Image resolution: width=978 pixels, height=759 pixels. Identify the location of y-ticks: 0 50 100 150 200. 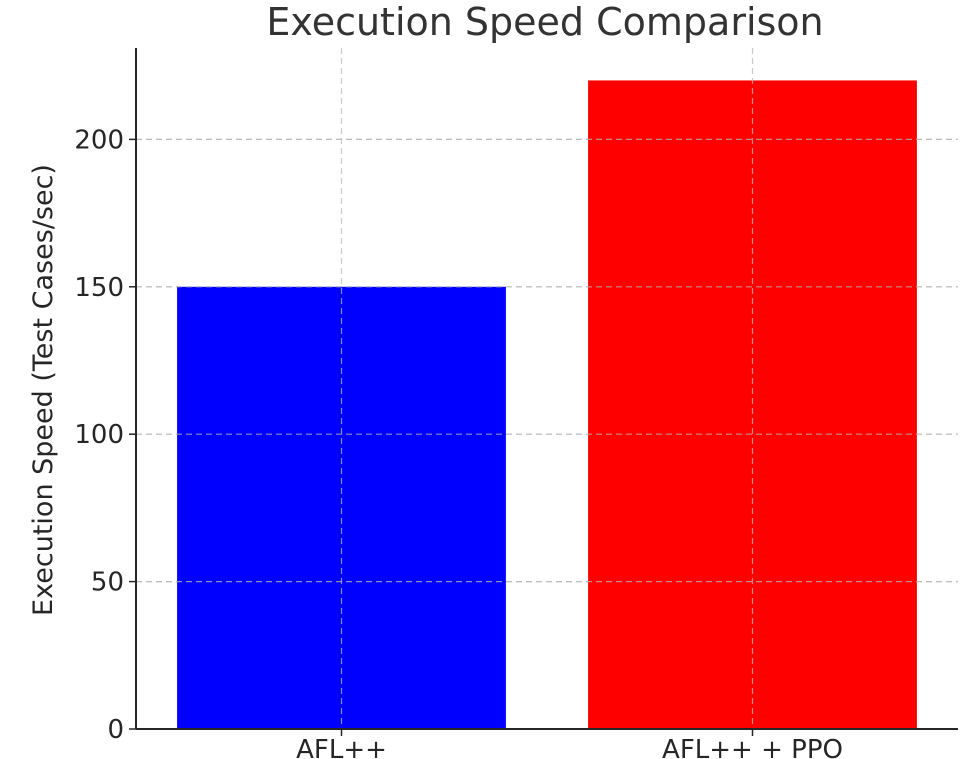
(105, 435).